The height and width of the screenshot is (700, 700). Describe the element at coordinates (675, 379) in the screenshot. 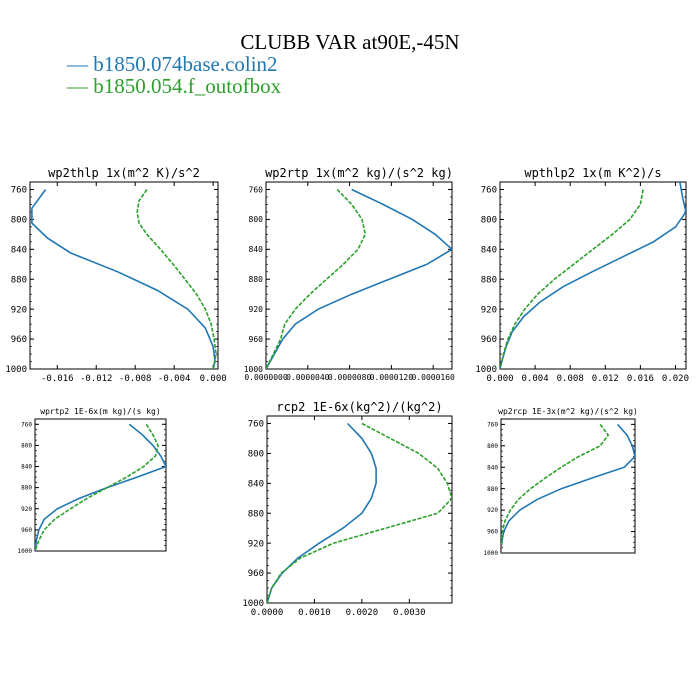

I see `x-tick-label: 0.020` at that location.